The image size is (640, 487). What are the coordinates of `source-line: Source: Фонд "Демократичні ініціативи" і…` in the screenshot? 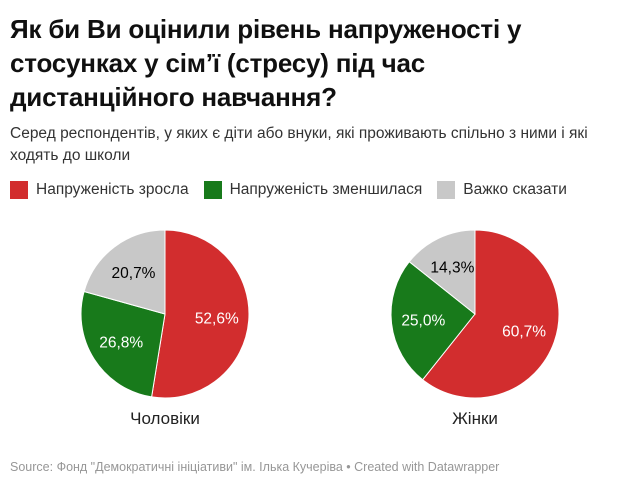 It's located at (254, 467).